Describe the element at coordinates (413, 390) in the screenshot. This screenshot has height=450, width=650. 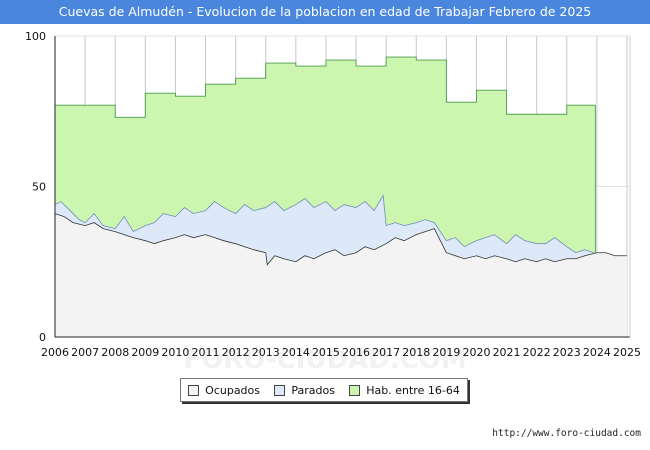
I see `legend-label-hab: Hab. entre 16-64` at that location.